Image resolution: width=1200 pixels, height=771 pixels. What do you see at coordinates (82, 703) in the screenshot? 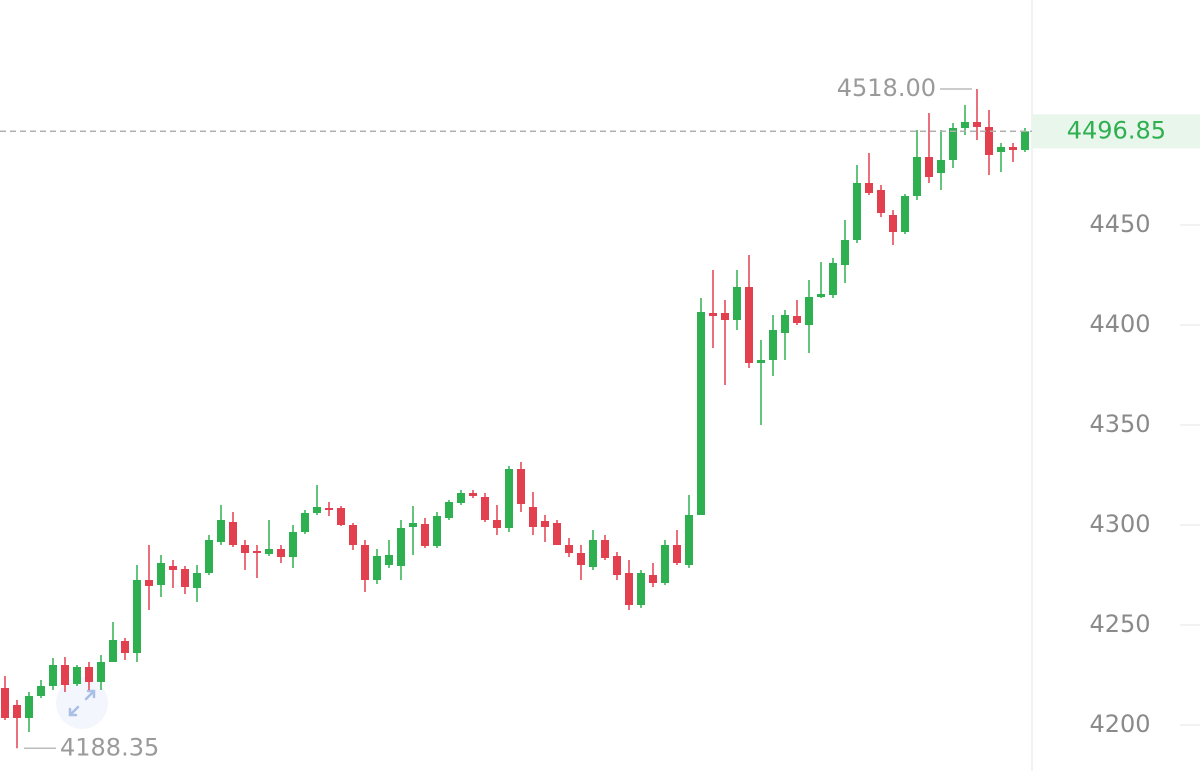
I see `expand-icon` at bounding box center [82, 703].